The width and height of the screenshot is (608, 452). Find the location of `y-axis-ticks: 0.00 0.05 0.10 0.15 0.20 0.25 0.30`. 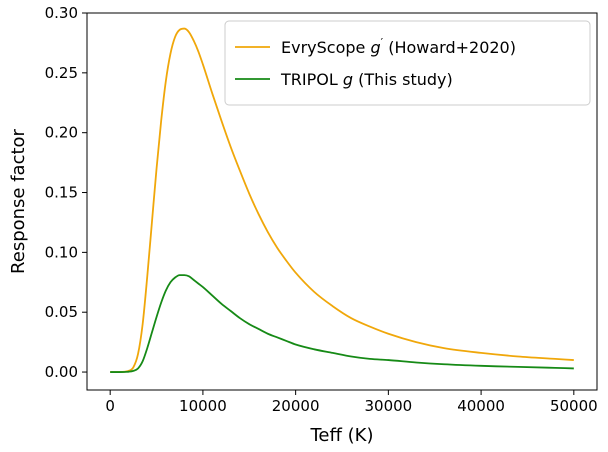

y-axis-ticks: 0.00 0.05 0.10 0.15 0.20 0.25 0.30 is located at coordinates (66, 192).